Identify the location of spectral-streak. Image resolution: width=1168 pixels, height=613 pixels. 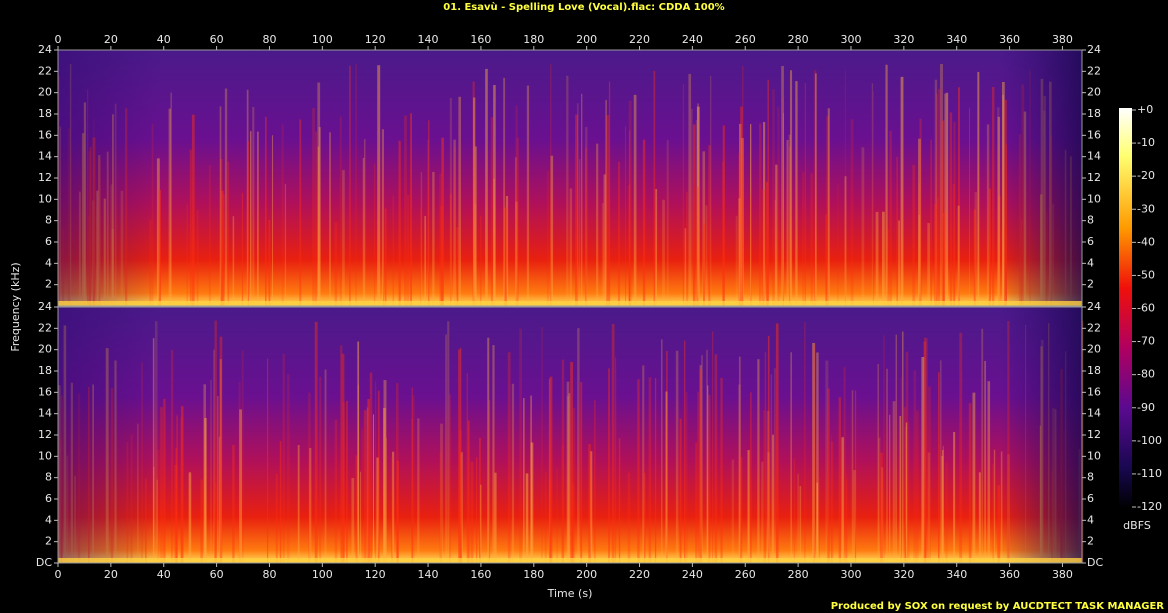
(1082, 441).